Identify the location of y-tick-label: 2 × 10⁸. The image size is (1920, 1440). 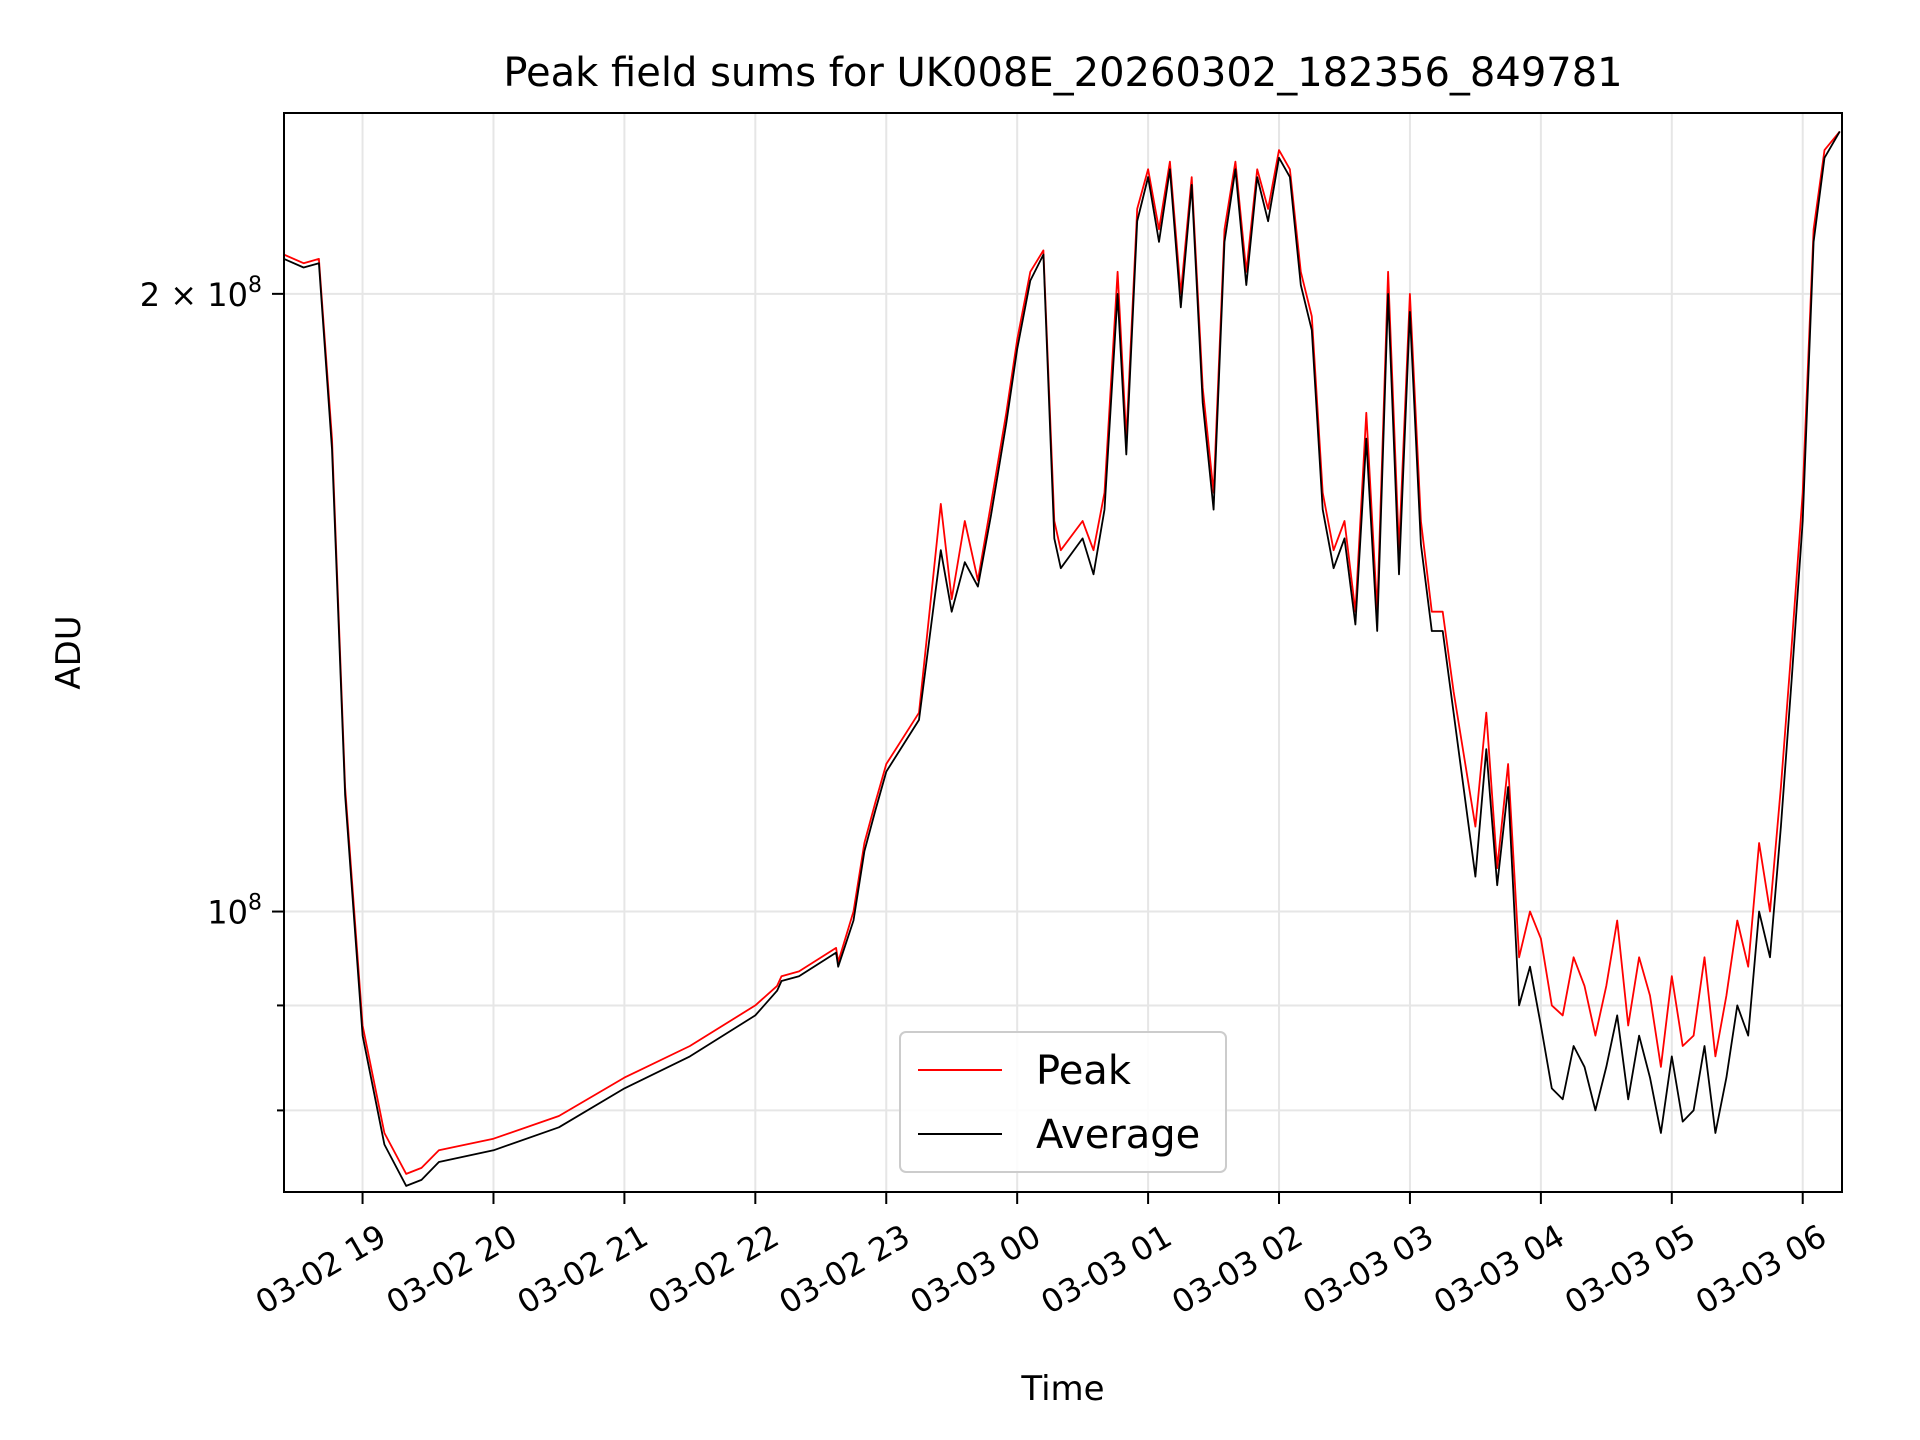
(201, 293).